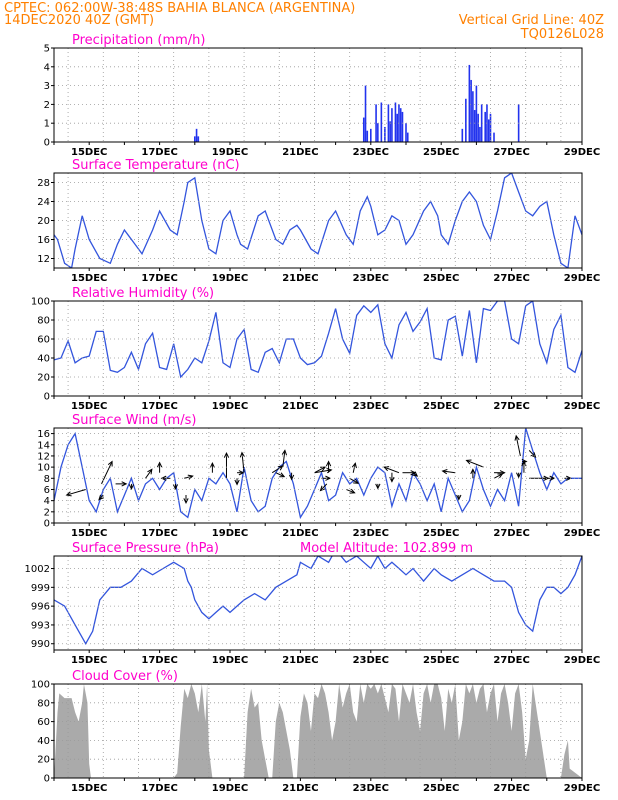 The height and width of the screenshot is (800, 618). I want to click on cloud-area, so click(318, 731).